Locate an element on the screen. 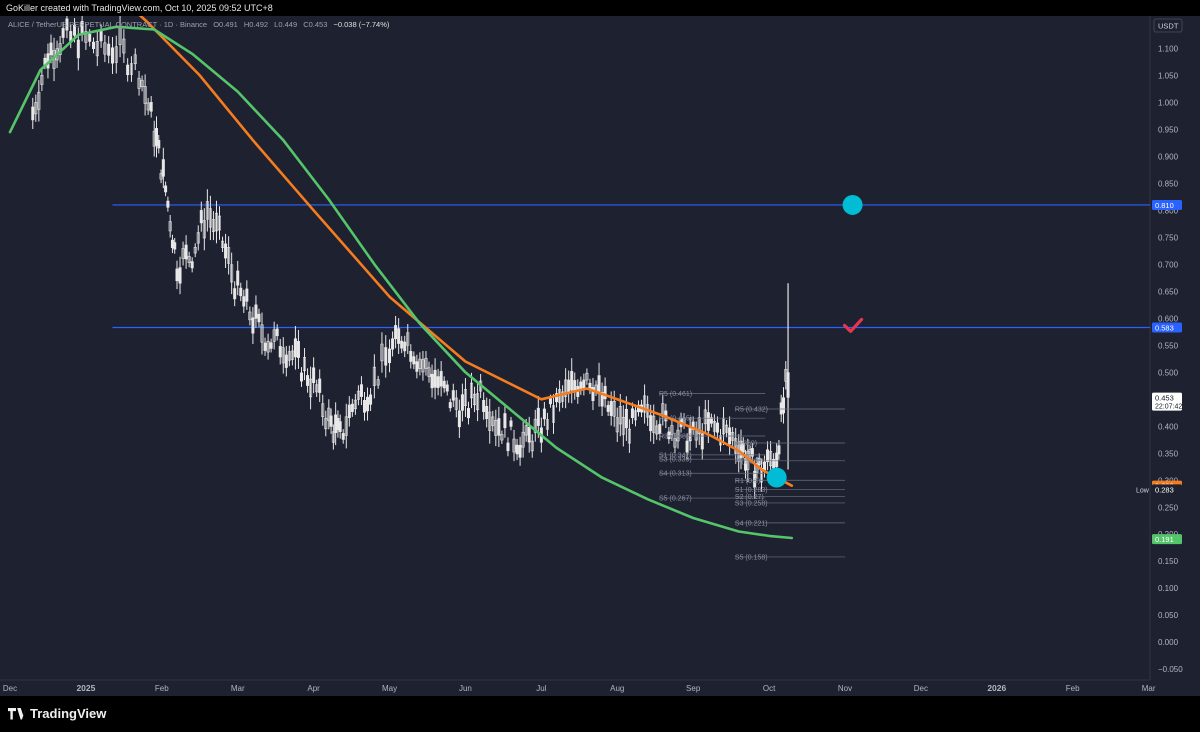 The height and width of the screenshot is (732, 1200). y-tick-label: 1.100 is located at coordinates (1168, 48).